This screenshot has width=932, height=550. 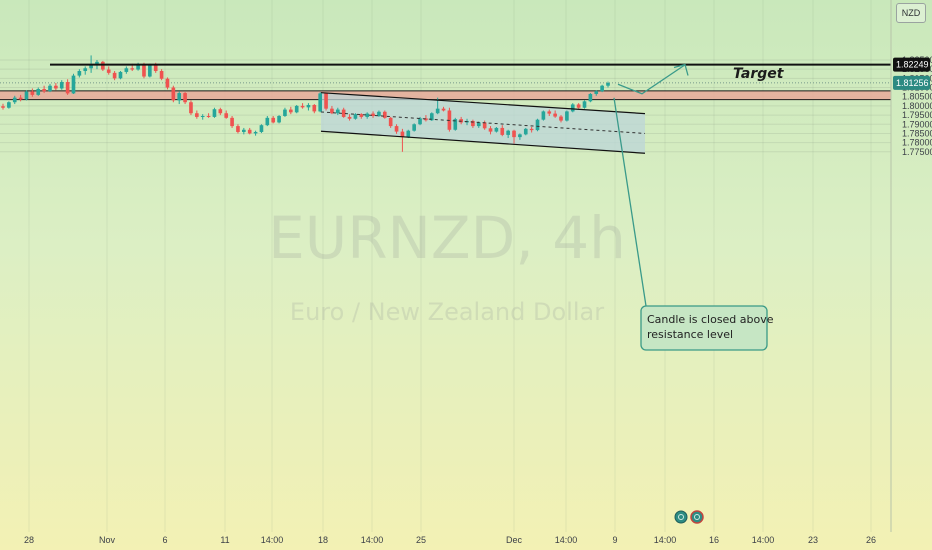 I want to click on resistance-zone, so click(x=445, y=95).